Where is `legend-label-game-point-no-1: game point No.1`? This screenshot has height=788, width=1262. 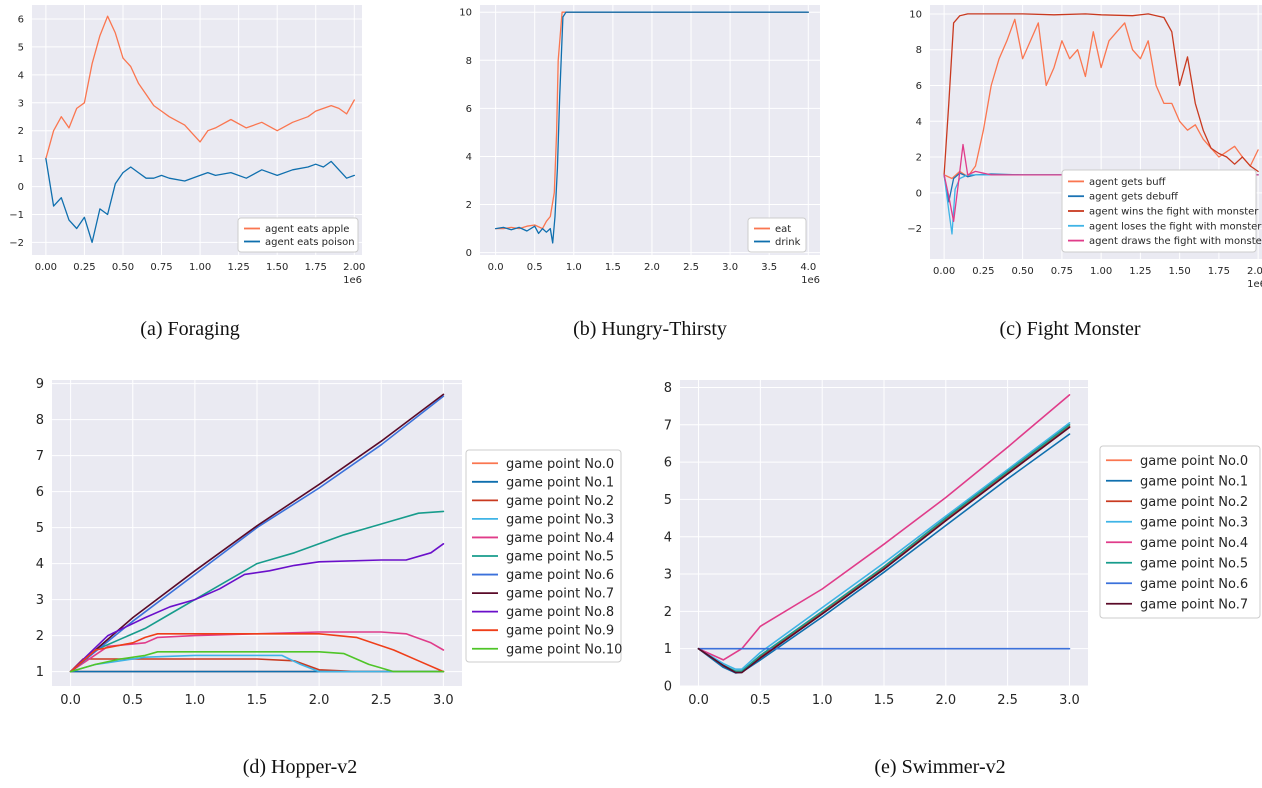
legend-label-game-point-no-1: game point No.1 is located at coordinates (560, 482).